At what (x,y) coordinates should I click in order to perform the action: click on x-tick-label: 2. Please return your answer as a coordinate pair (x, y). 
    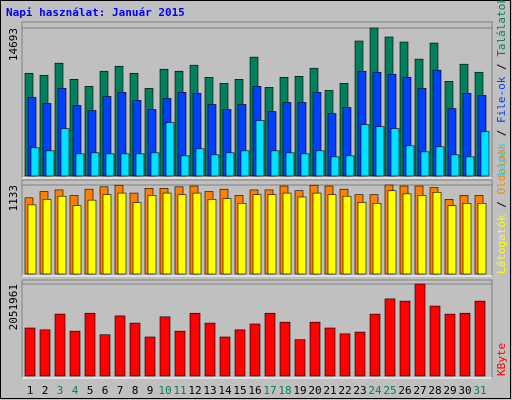
    Looking at the image, I should click on (45, 390).